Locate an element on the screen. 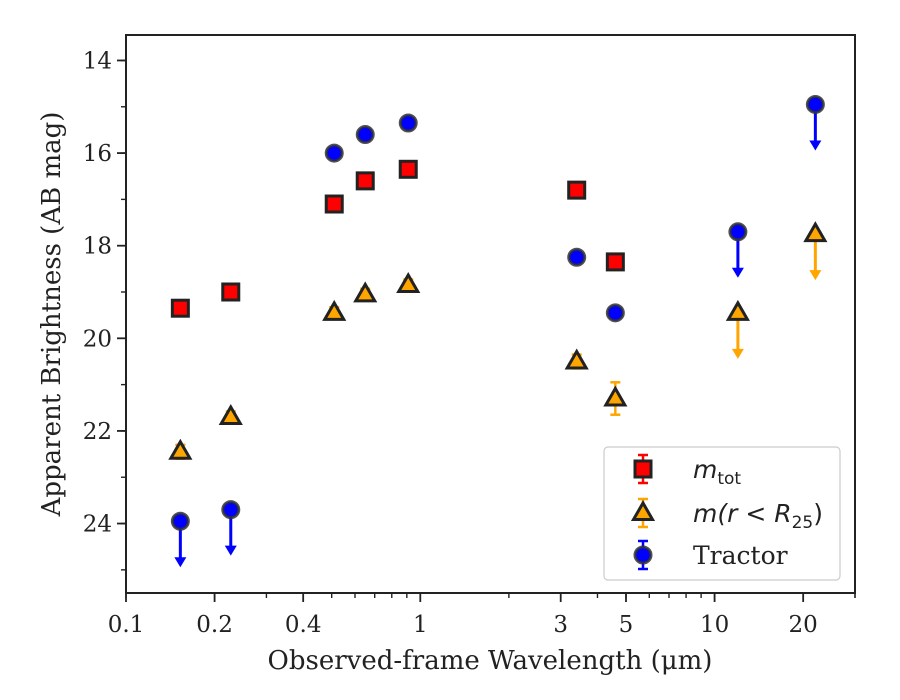  y-tick-label: 22 is located at coordinates (97, 432).